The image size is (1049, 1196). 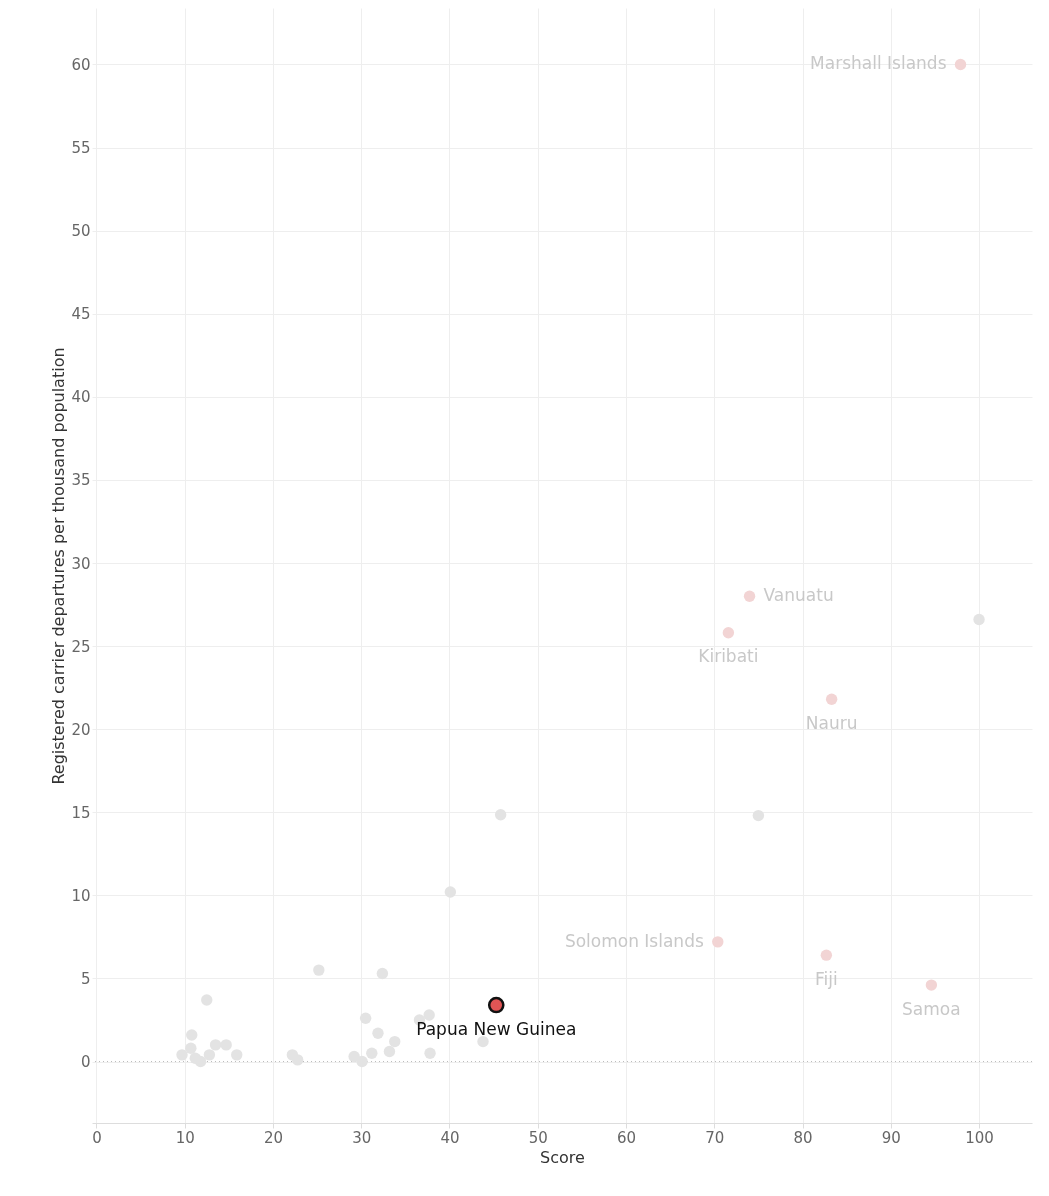 What do you see at coordinates (81, 148) in the screenshot?
I see `y-tick-label: 55` at bounding box center [81, 148].